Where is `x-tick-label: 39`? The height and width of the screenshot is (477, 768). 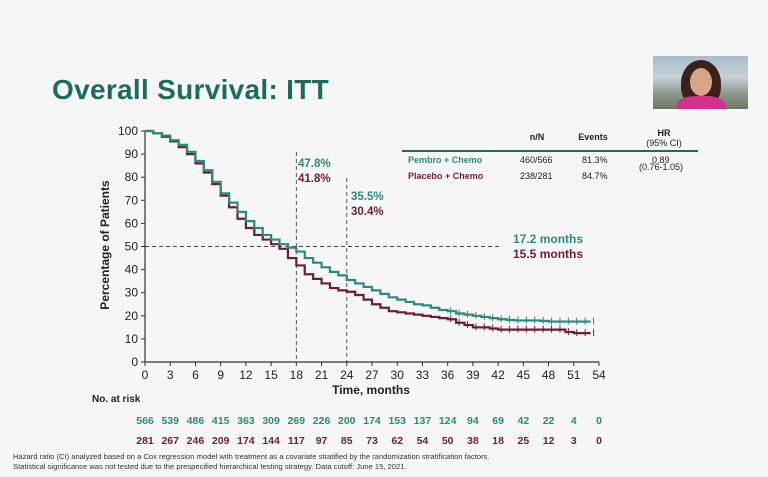 x-tick-label: 39 is located at coordinates (473, 375).